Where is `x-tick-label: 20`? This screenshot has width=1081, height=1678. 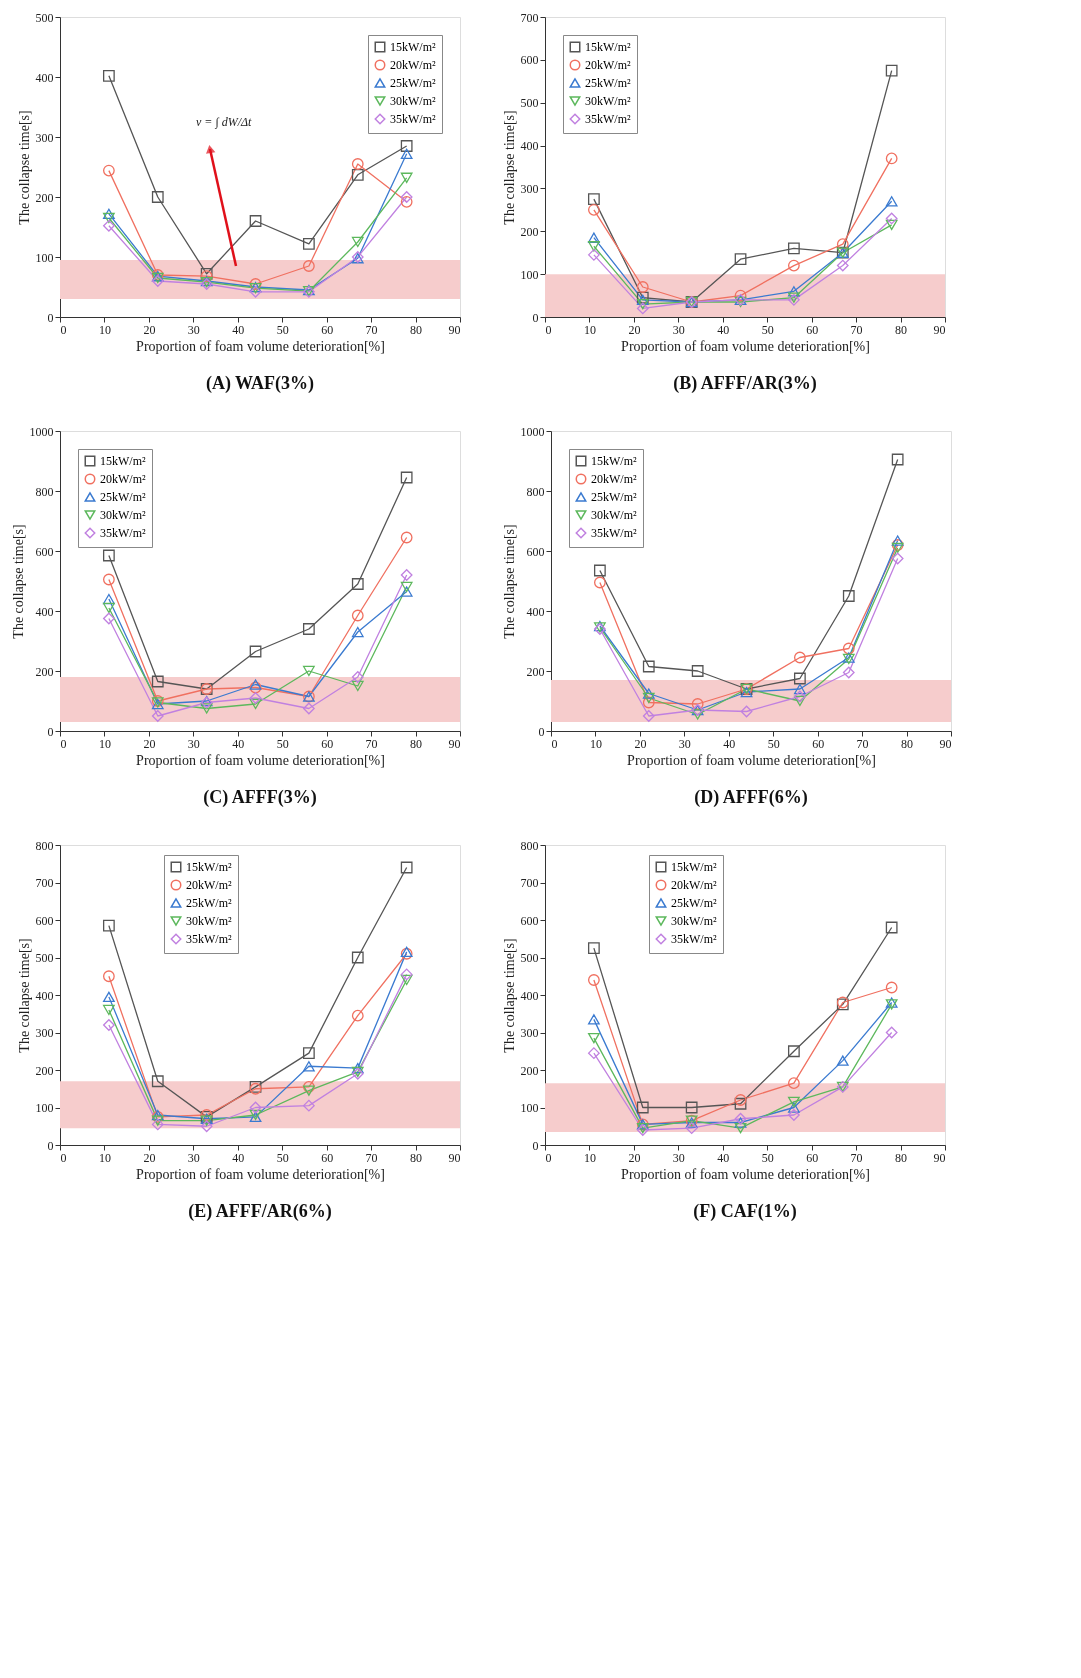
x-tick-label: 20 is located at coordinates (149, 743).